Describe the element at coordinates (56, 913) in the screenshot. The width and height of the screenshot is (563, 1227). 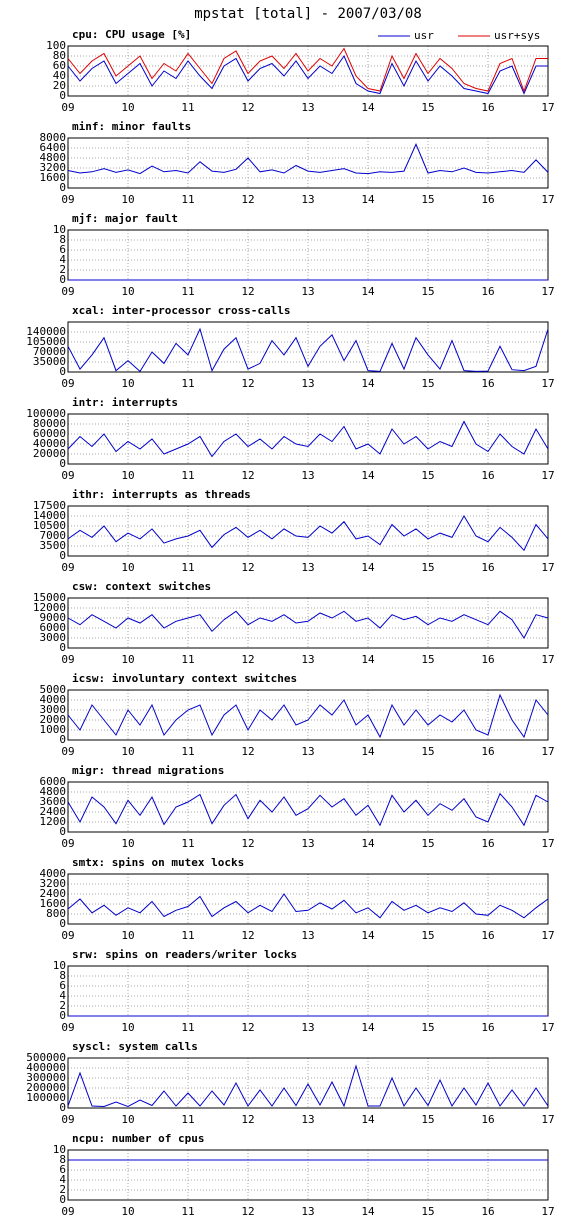
I see `y-tick-label: 800` at that location.